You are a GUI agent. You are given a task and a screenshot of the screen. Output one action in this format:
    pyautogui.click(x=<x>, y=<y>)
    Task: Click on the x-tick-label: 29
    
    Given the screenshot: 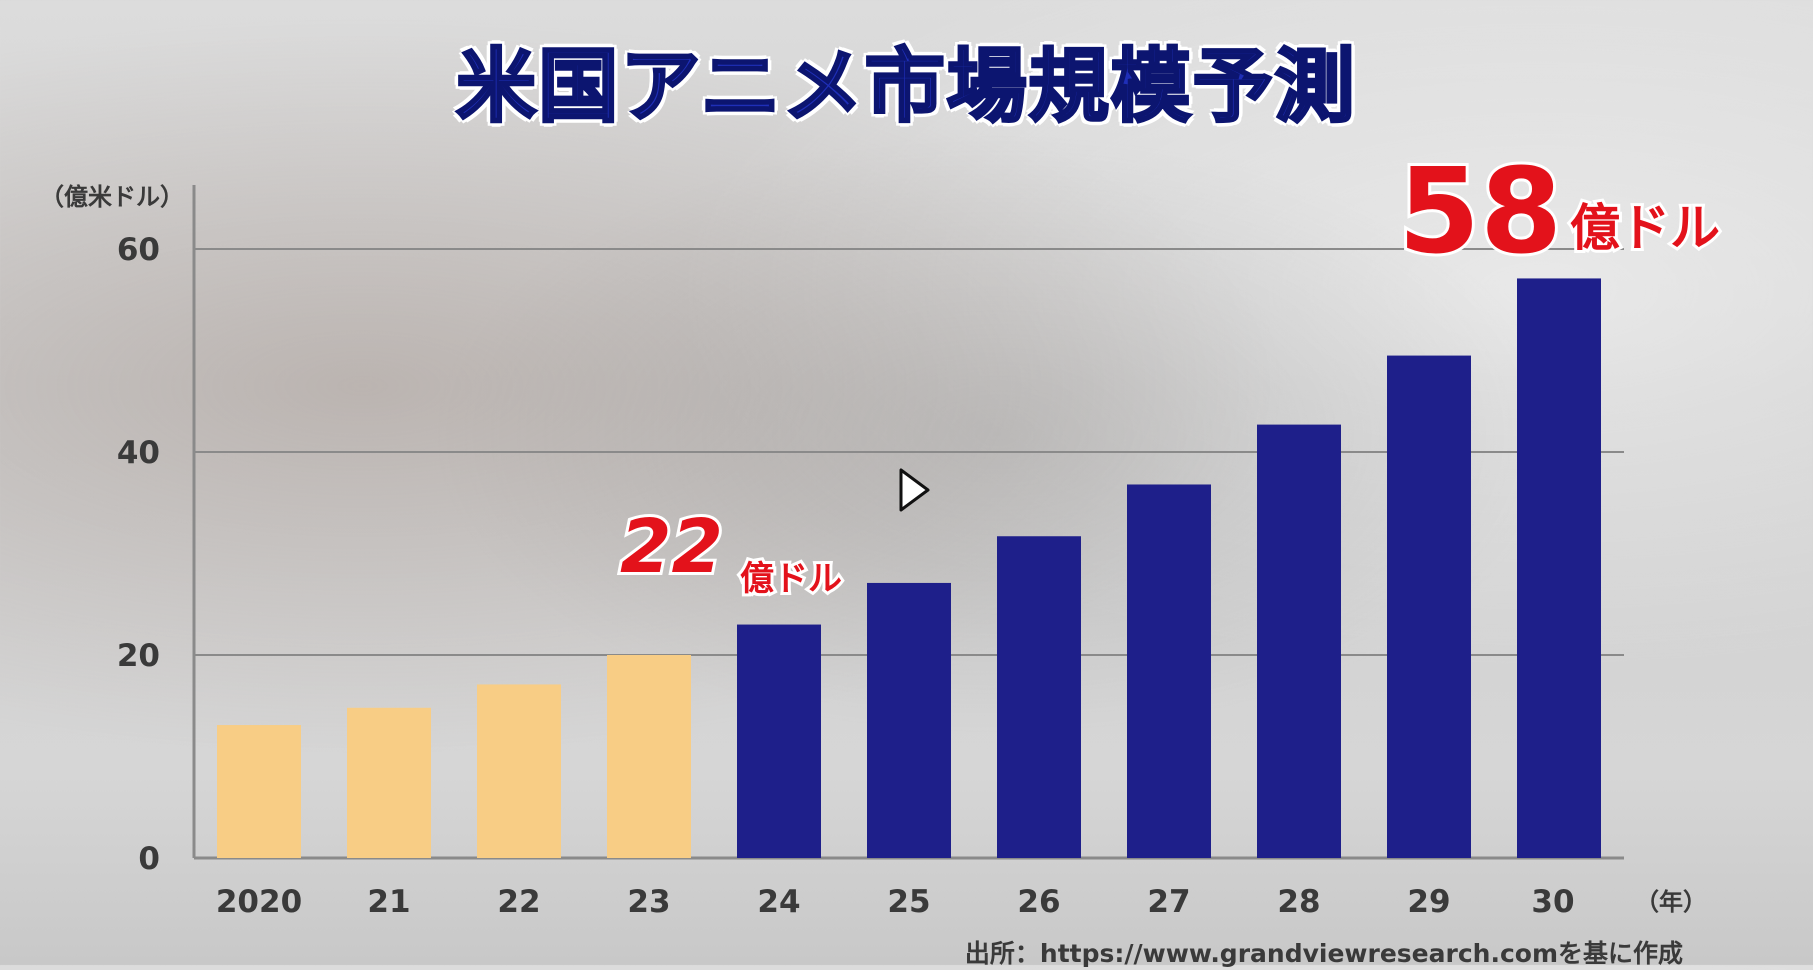 What is the action you would take?
    pyautogui.click(x=1428, y=902)
    